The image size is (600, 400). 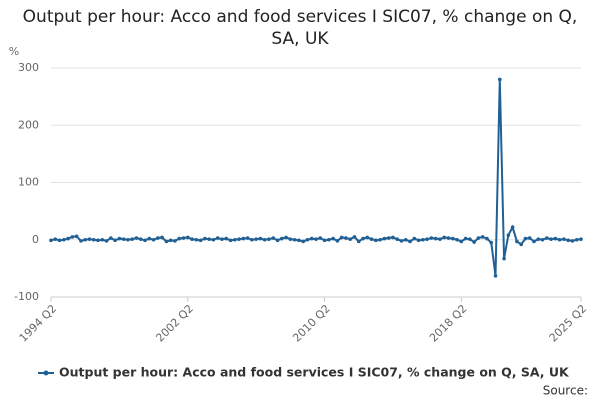 I want to click on source: Source:, so click(x=565, y=391).